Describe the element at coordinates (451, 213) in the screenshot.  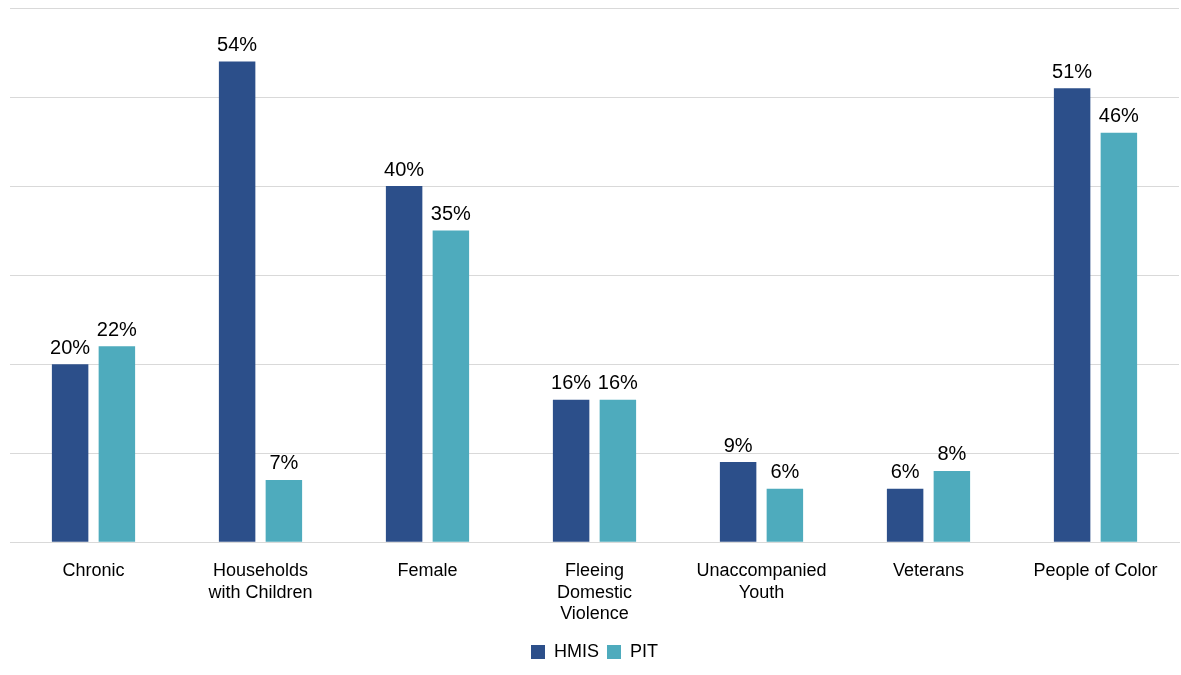
I see `data-label: 35%` at that location.